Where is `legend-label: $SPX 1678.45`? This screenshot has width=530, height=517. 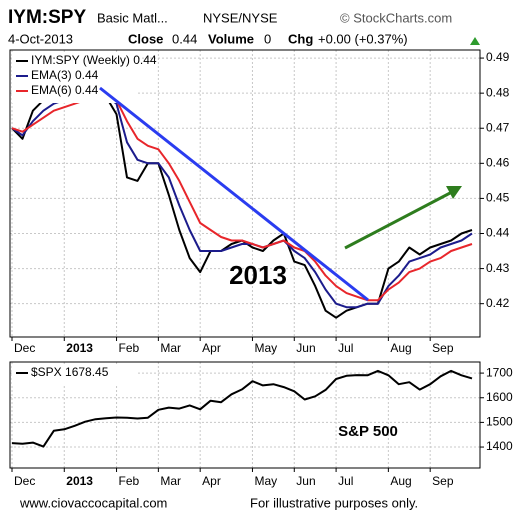
legend-label: $SPX 1678.45 is located at coordinates (70, 372).